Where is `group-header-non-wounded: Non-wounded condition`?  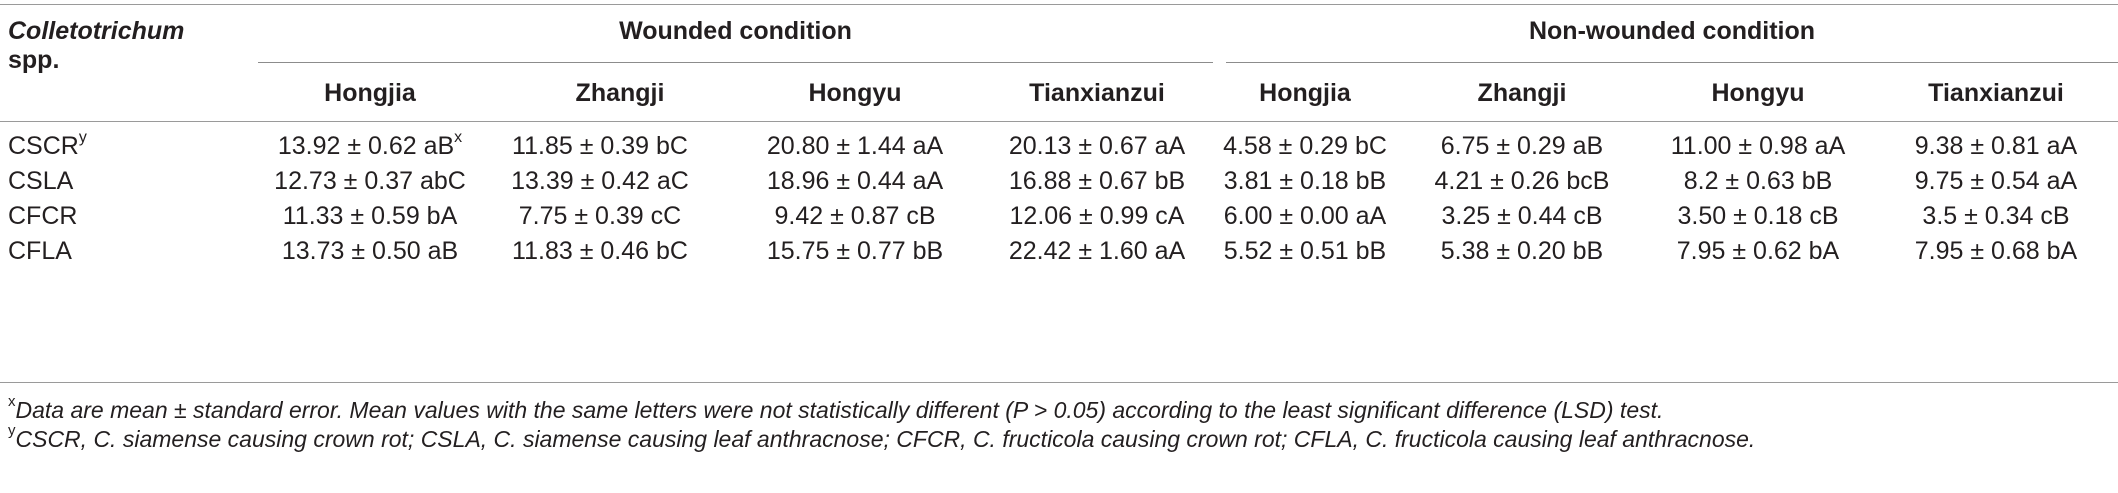 group-header-non-wounded: Non-wounded condition is located at coordinates (1672, 31).